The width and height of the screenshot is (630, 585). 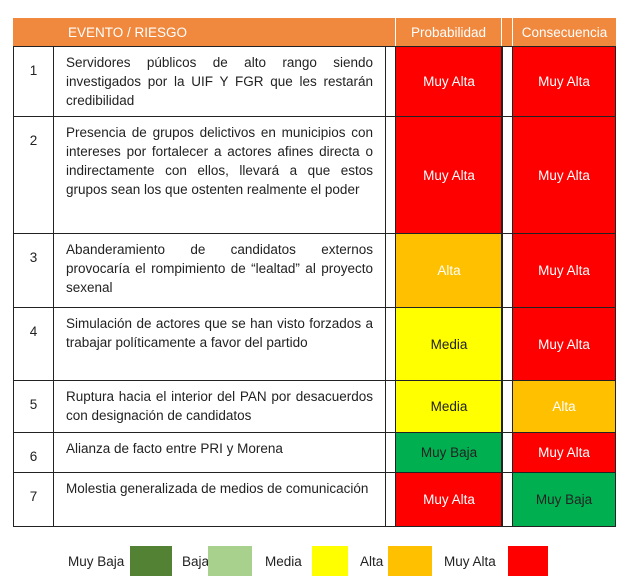 What do you see at coordinates (564, 406) in the screenshot?
I see `consequence-cell: Alta` at bounding box center [564, 406].